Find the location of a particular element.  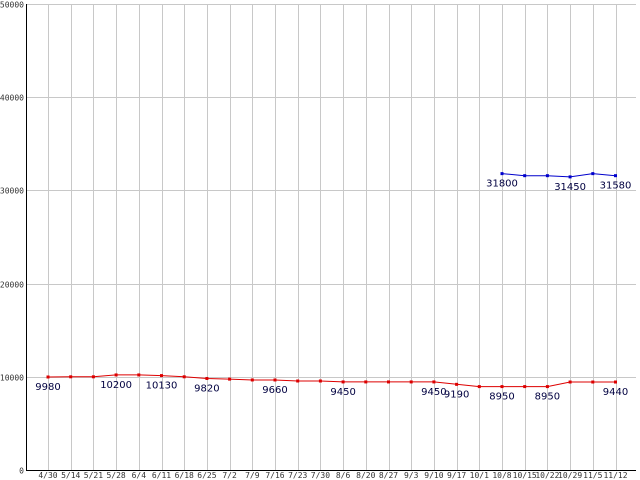

x-tick-label: 5/21 is located at coordinates (93, 475).